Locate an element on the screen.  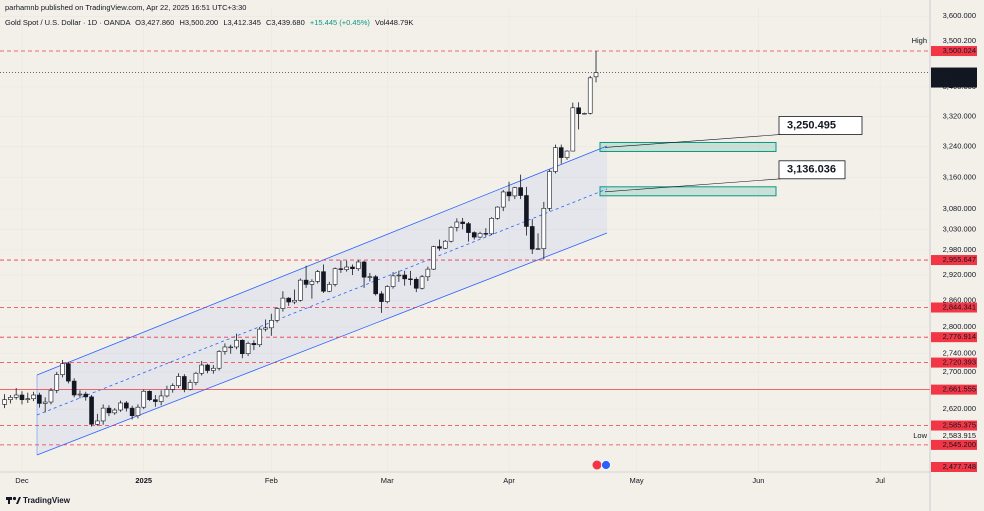
y-tick-label: 2,740.000 is located at coordinates (959, 353).